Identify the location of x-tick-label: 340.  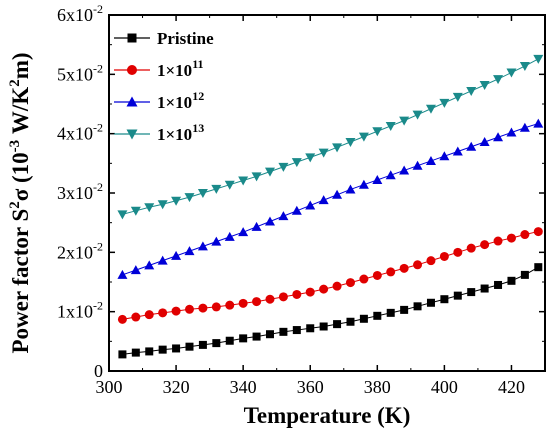
(243, 387).